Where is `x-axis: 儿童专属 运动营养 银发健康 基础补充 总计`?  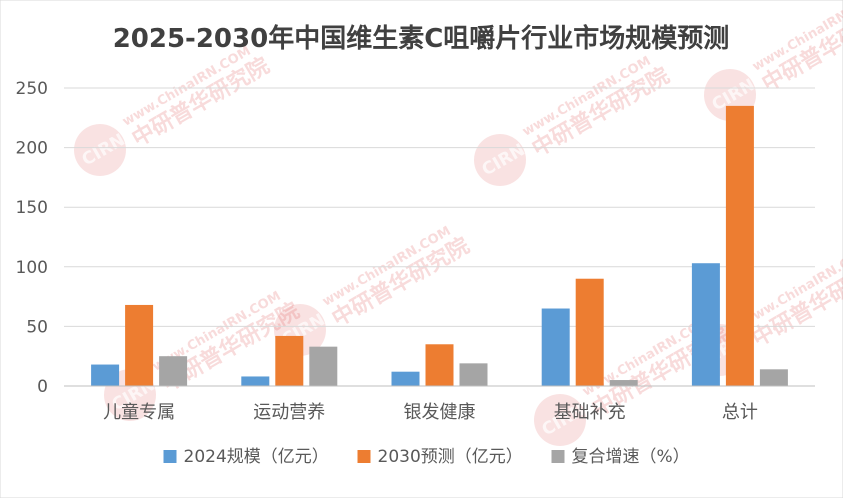 x-axis: 儿童专属 运动营养 银发健康 基础补充 总计 is located at coordinates (439, 404).